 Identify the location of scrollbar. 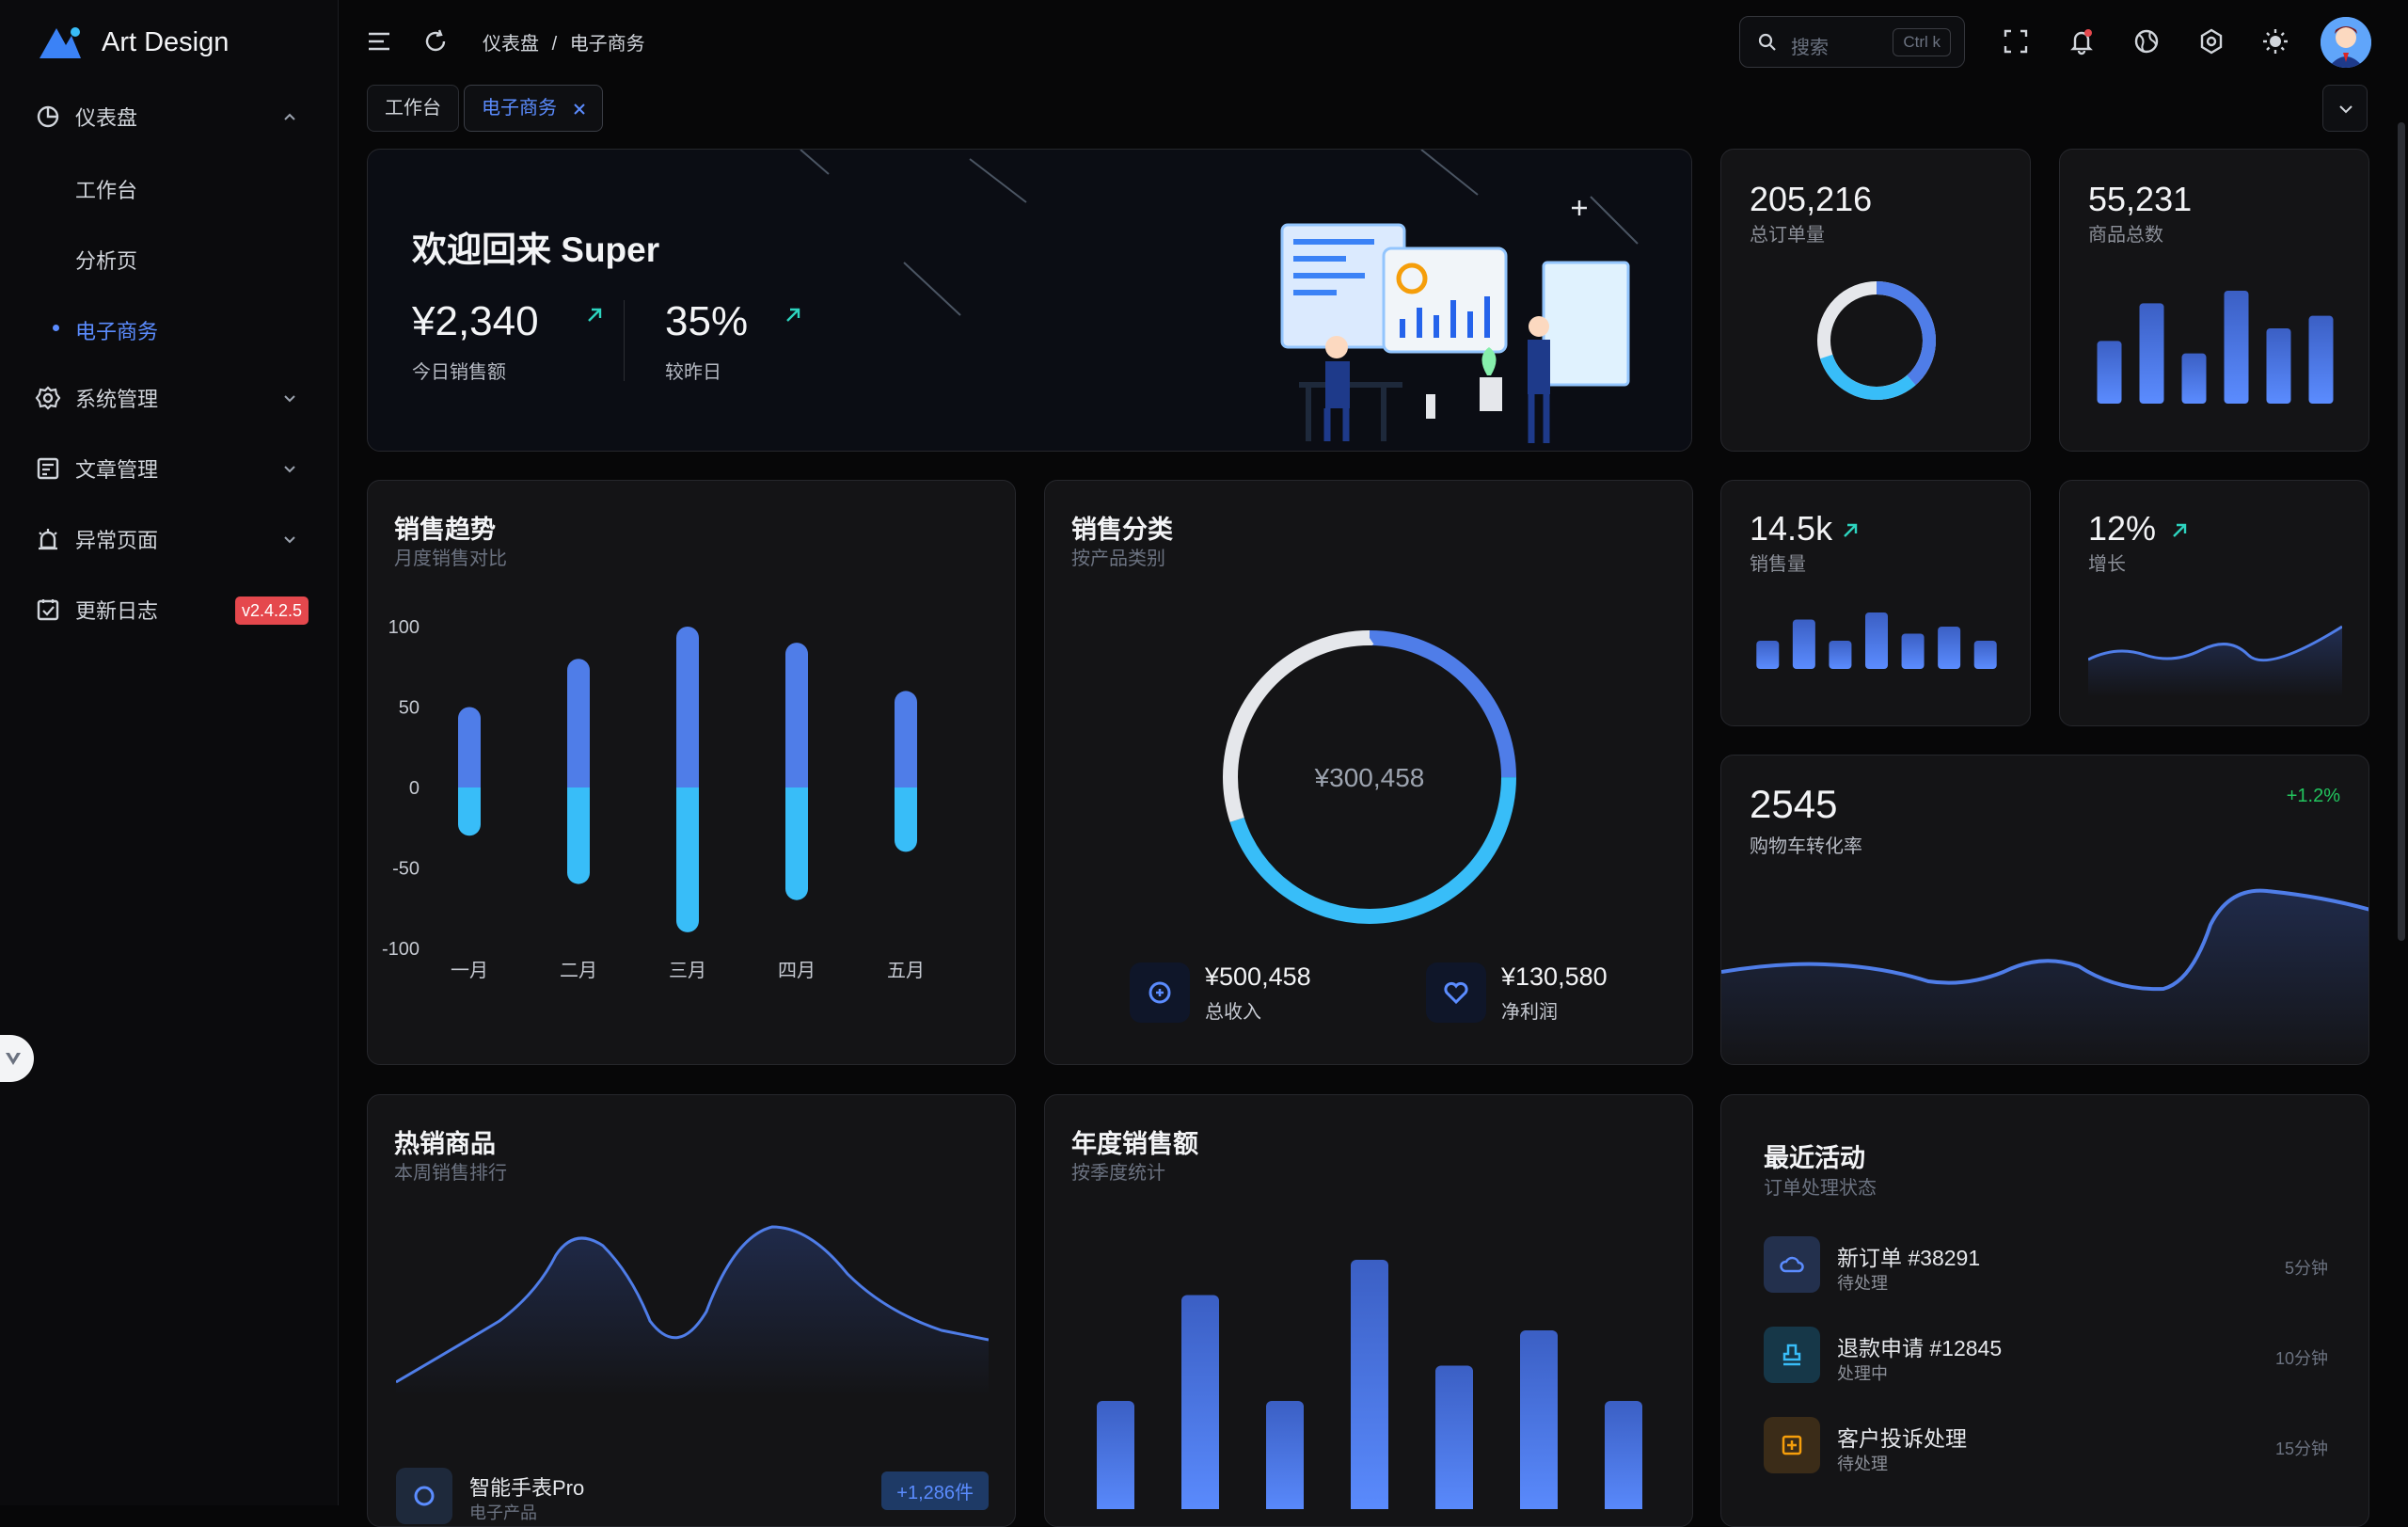
(2402, 531).